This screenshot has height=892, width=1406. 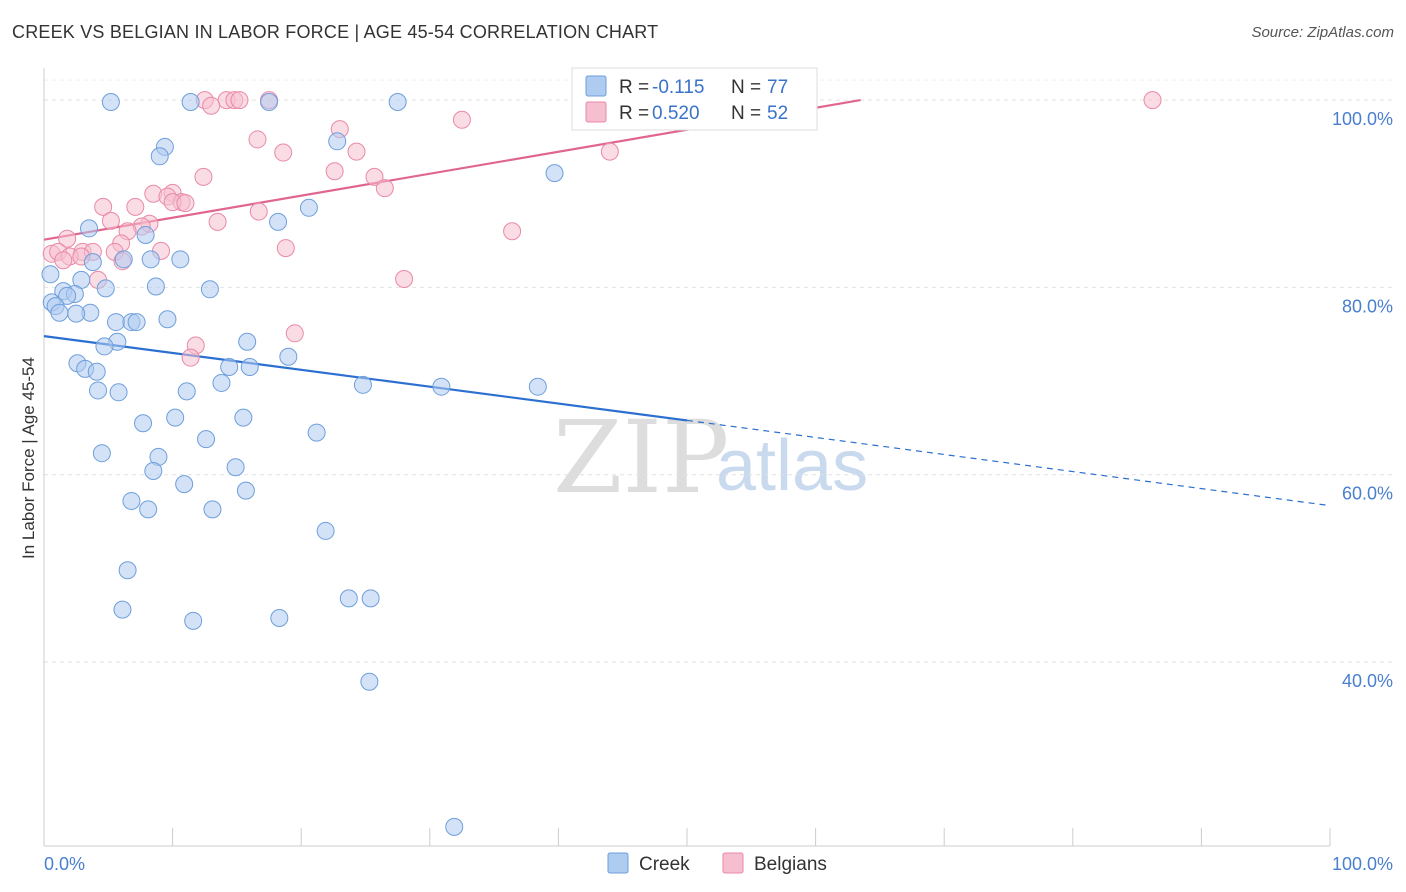 I want to click on x-tick-labels: 0.0% 100.0%, so click(x=718, y=864).